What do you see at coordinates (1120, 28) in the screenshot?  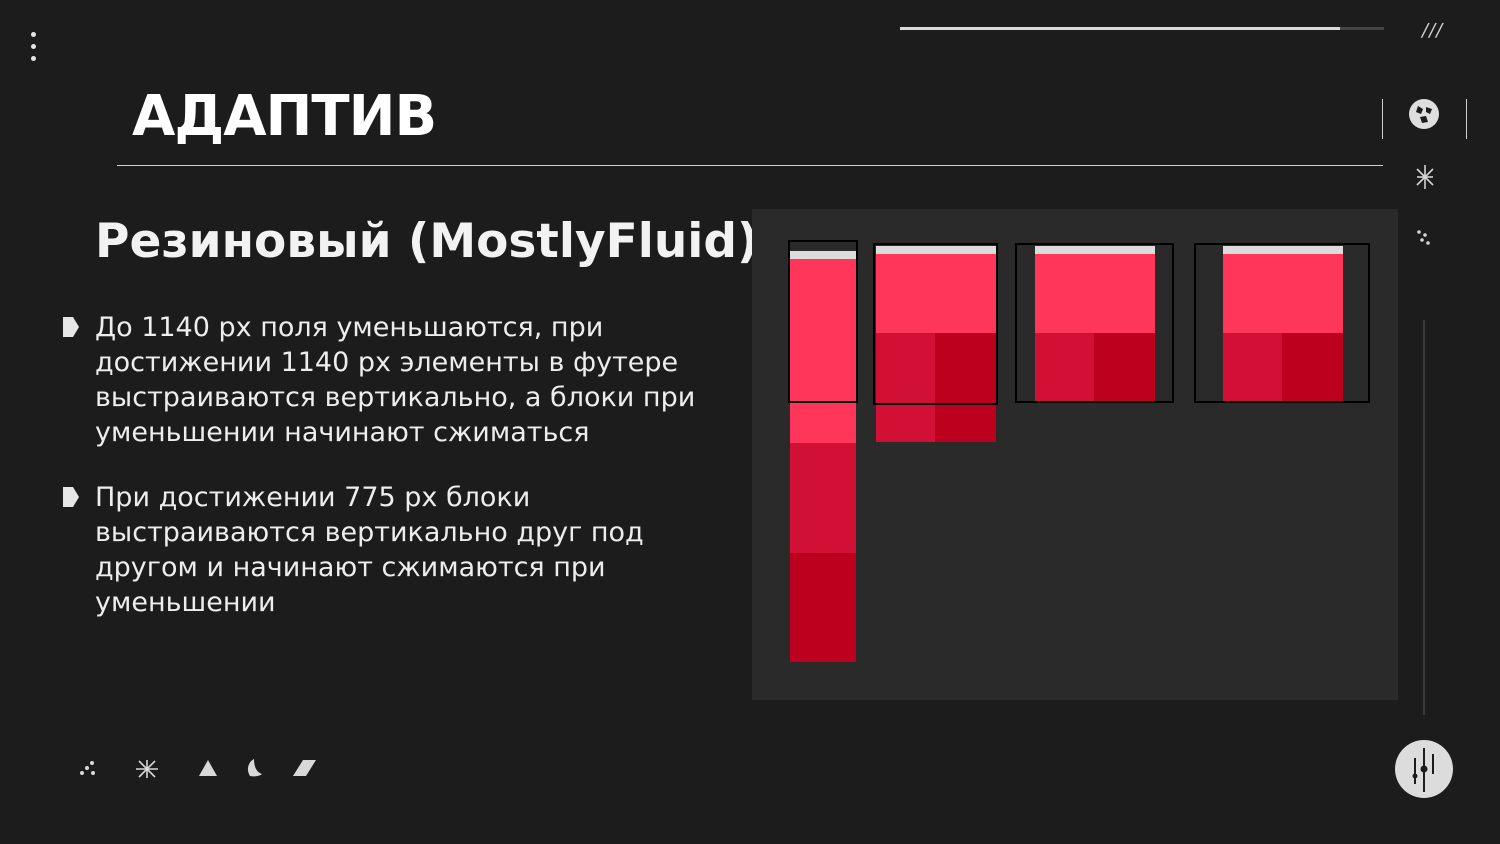 I see `slide-progress-fill` at bounding box center [1120, 28].